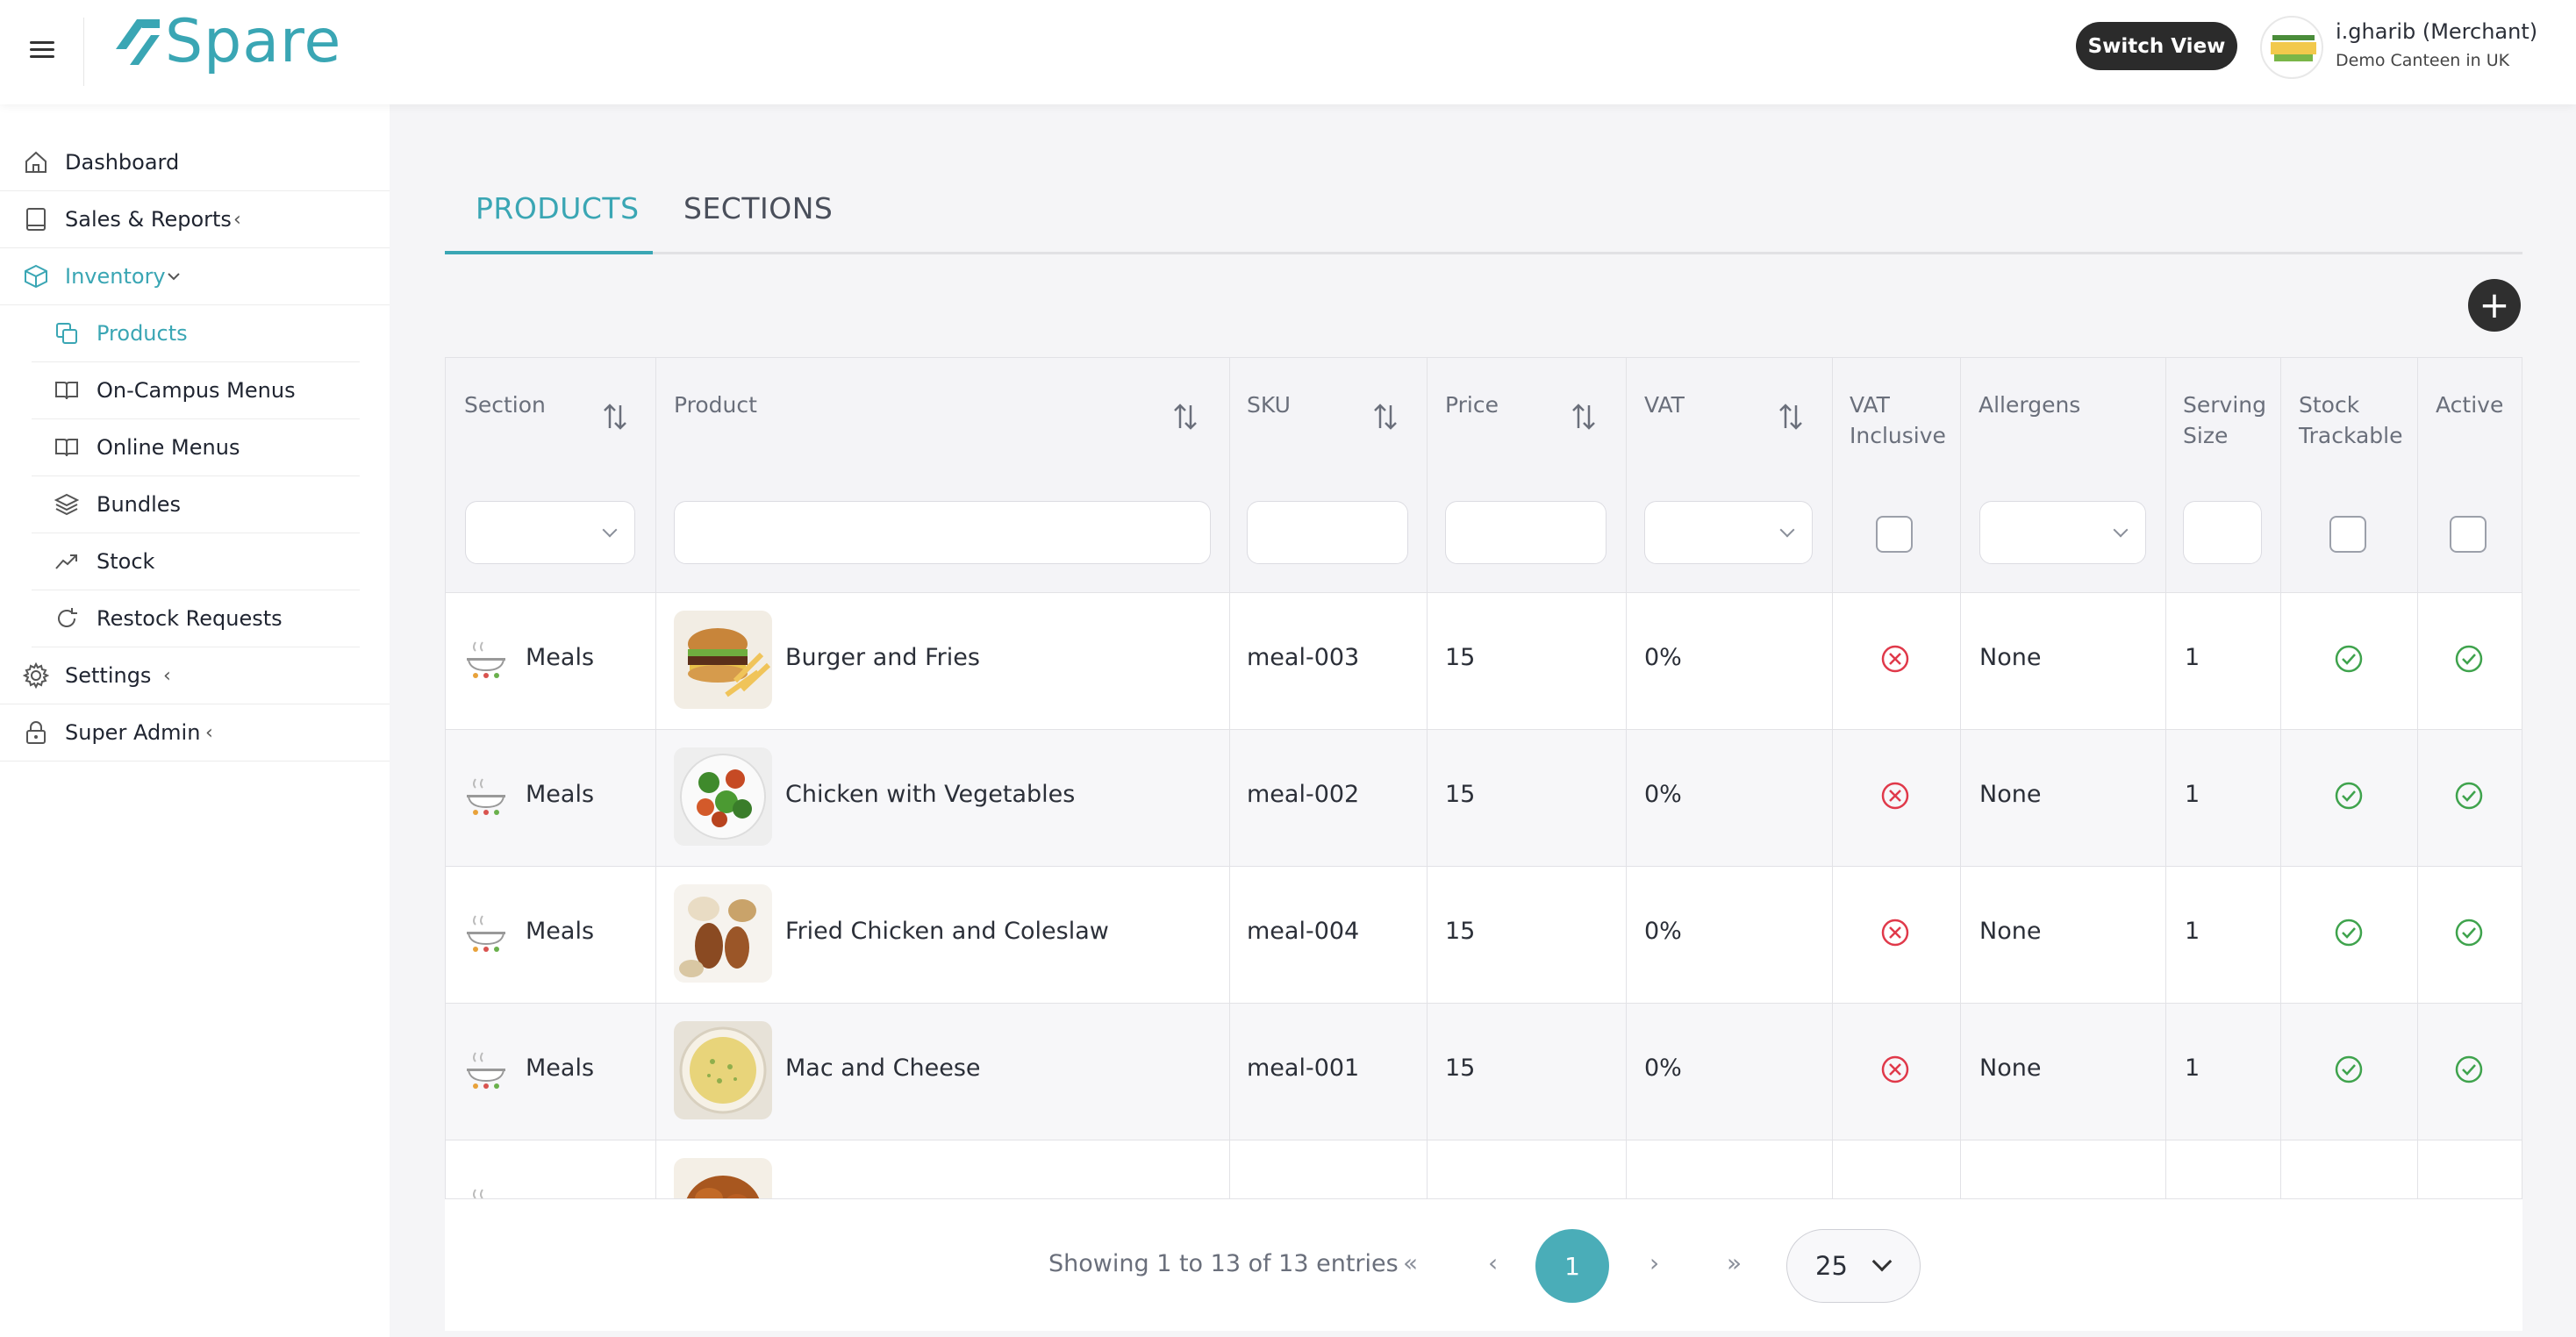 This screenshot has width=2576, height=1337. I want to click on price-filter-input, so click(1525, 532).